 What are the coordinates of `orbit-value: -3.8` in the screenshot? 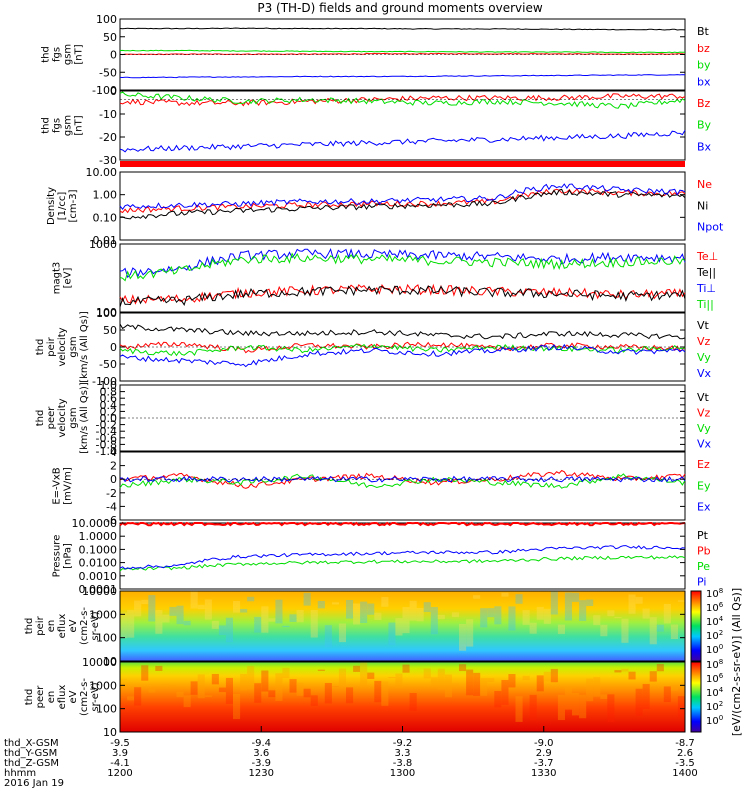 It's located at (403, 763).